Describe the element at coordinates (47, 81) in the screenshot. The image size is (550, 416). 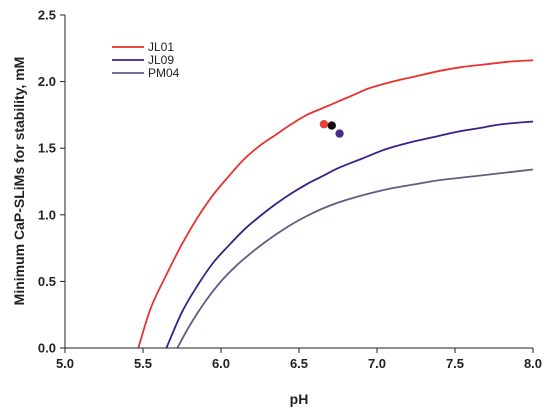
I see `y-tick-label: 2.0` at that location.